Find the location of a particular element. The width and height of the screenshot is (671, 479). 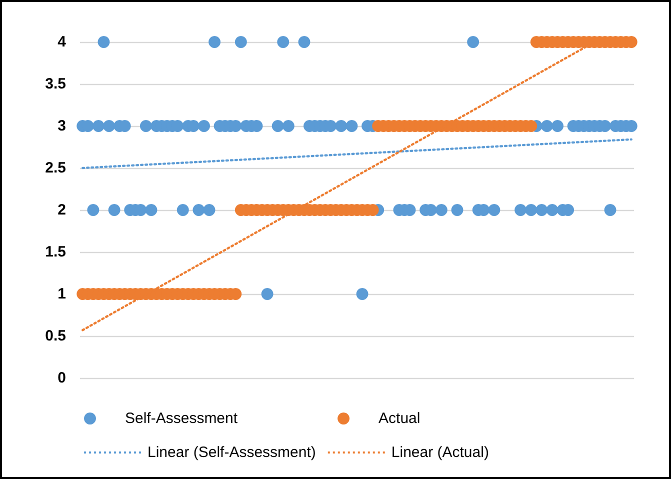

y-tick-label: 0 is located at coordinates (62, 378).